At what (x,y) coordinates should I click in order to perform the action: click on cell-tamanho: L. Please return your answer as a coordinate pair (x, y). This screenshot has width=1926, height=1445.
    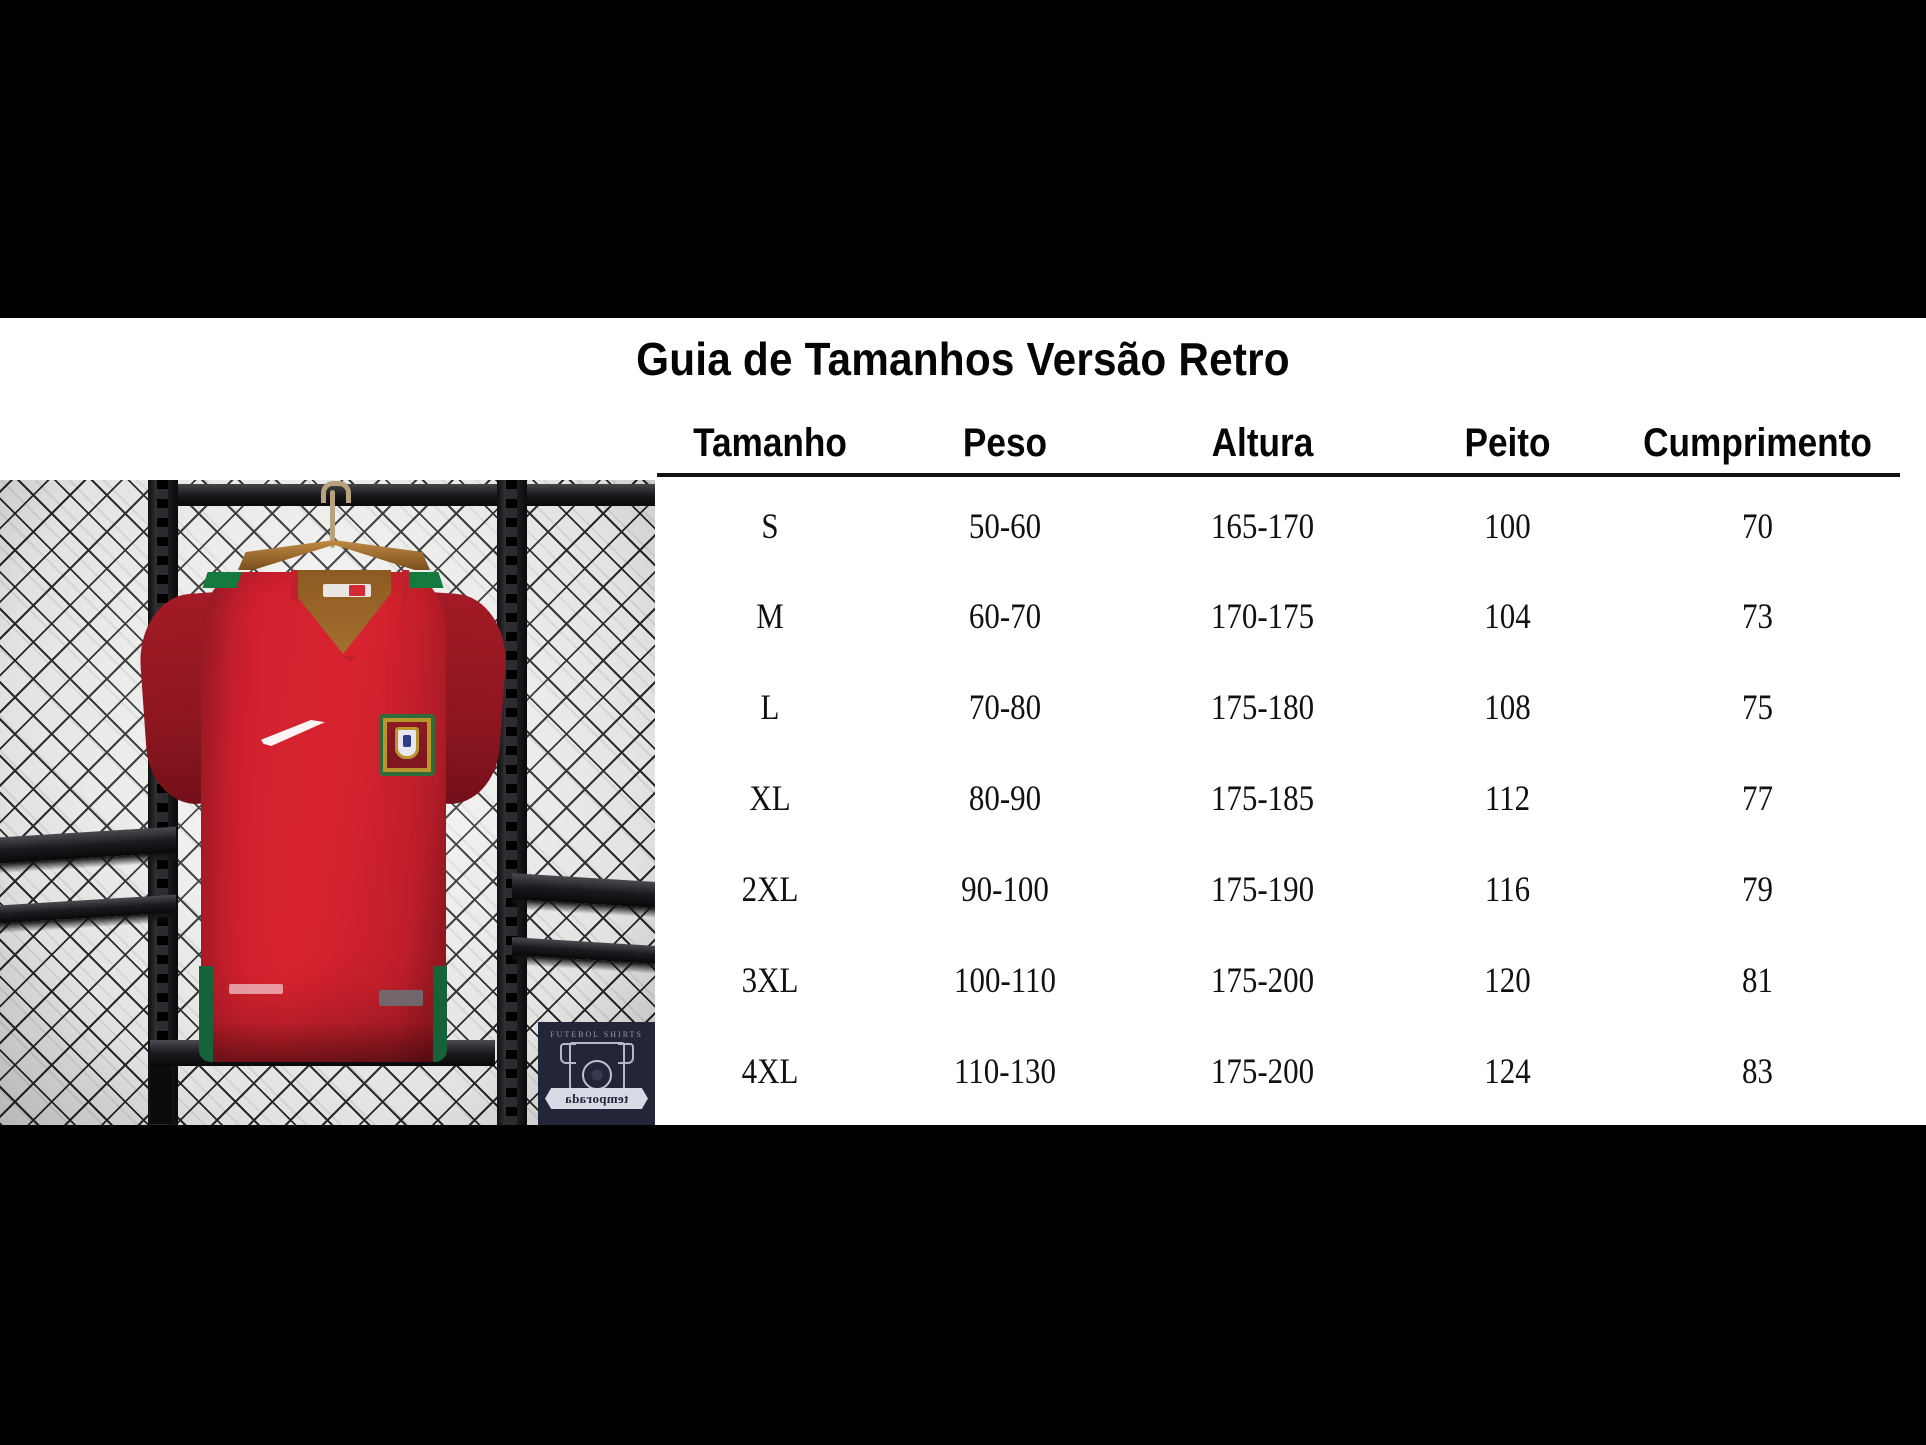
    Looking at the image, I should click on (770, 707).